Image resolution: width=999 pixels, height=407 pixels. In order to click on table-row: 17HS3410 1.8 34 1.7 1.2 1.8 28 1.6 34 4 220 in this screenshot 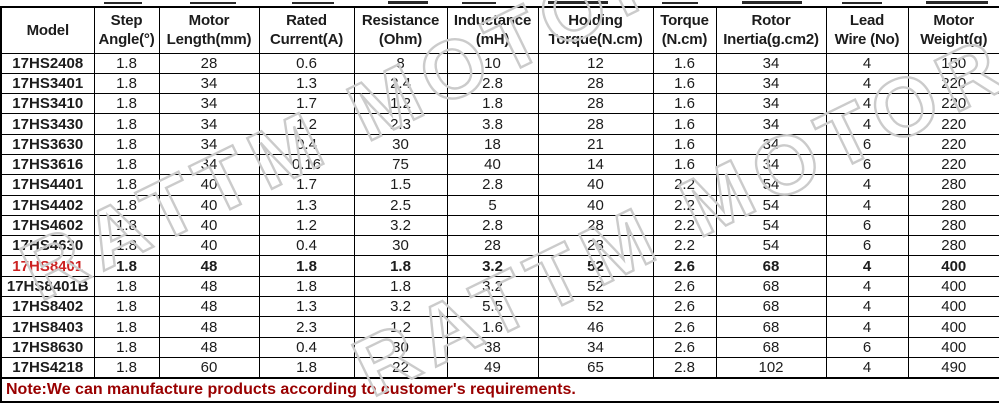, I will do `click(499, 104)`.